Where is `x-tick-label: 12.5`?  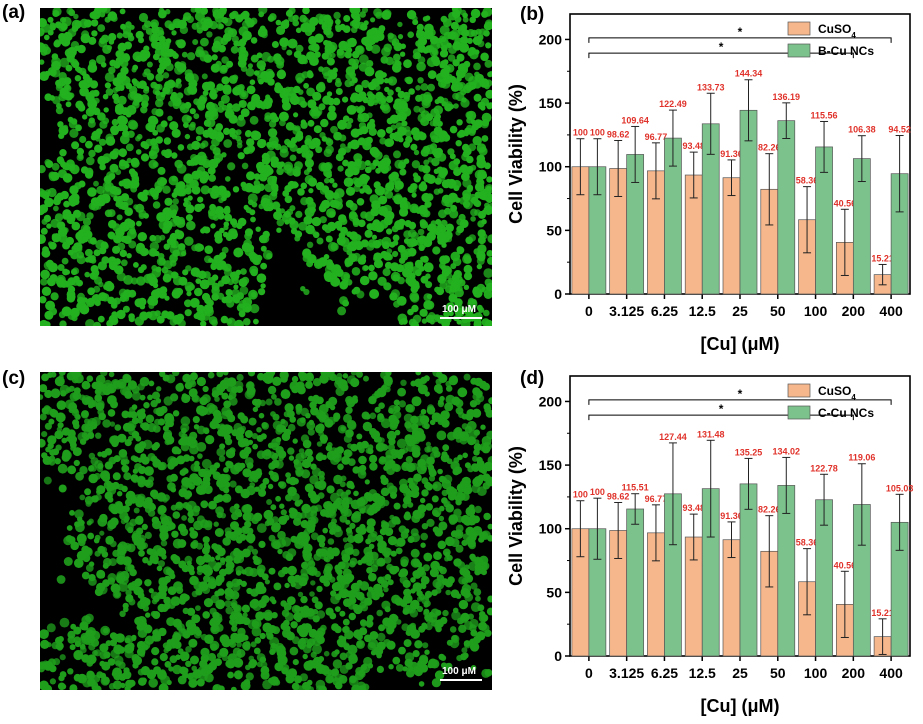 x-tick-label: 12.5 is located at coordinates (702, 311).